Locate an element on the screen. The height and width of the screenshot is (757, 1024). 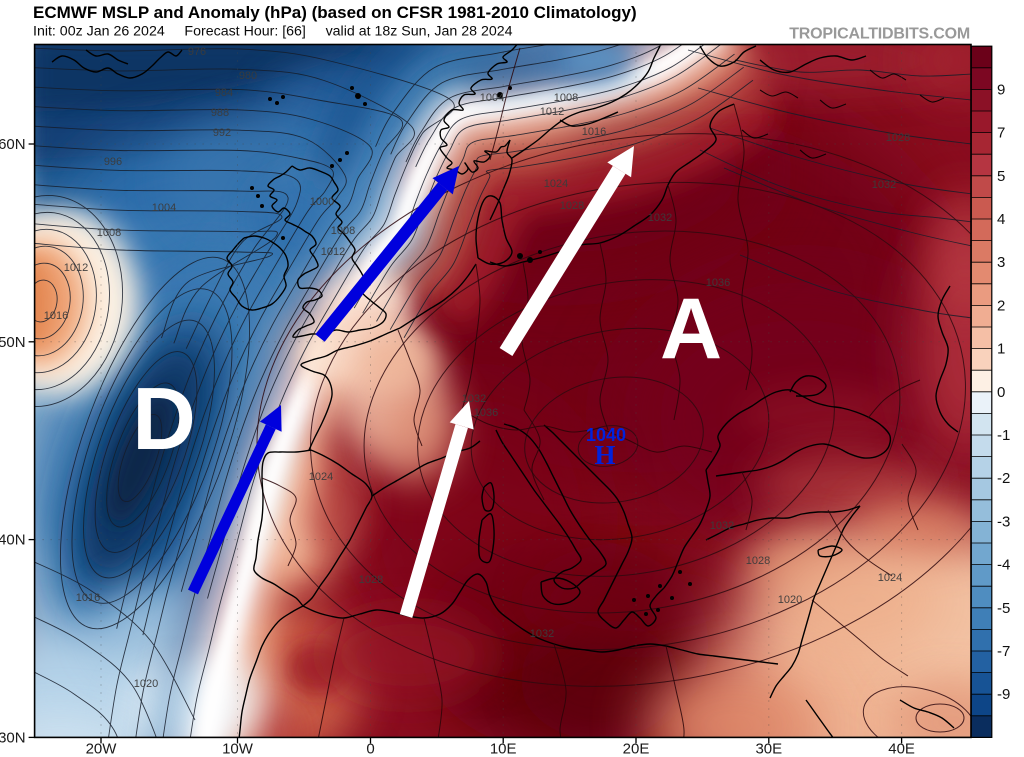
svg-text: A is located at coordinates (691, 329).